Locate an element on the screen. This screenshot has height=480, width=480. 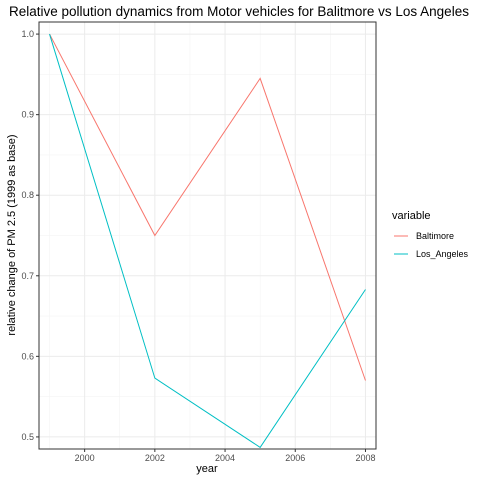
legend-label: Los_Angeles is located at coordinates (442, 254).